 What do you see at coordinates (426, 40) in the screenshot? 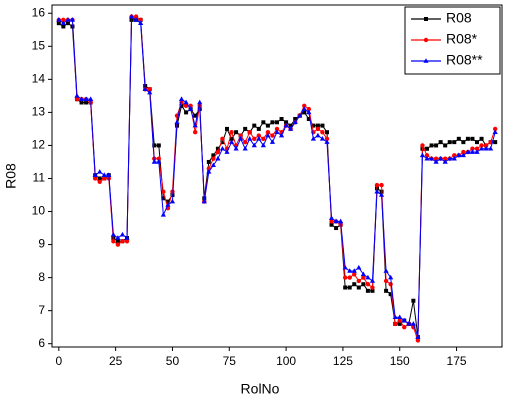
I see `legend-marker` at bounding box center [426, 40].